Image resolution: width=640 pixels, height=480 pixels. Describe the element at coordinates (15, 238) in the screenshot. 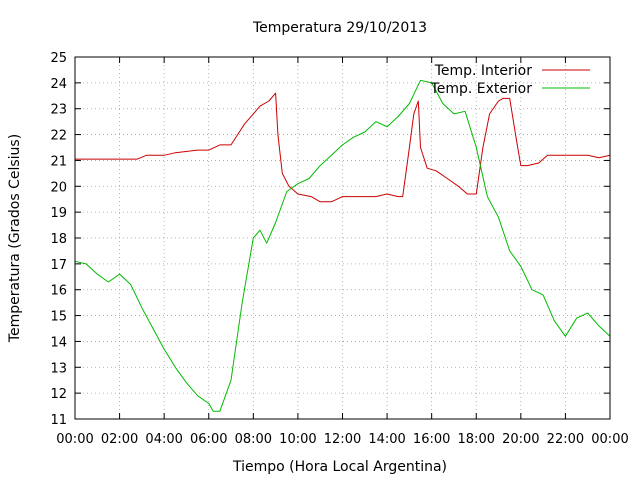

I see `y-axis-title: Temperatura (Grados Celsius)` at that location.